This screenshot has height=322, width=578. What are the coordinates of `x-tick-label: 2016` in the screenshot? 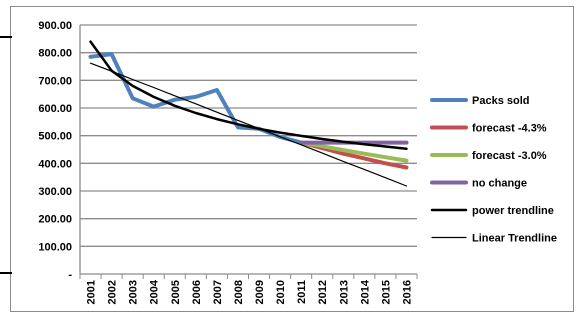 It's located at (407, 292).